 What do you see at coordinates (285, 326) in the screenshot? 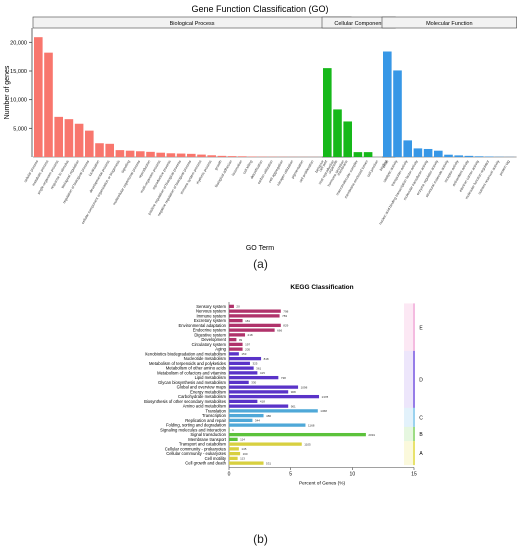
I see `kegg-value-label: 829` at bounding box center [285, 326].